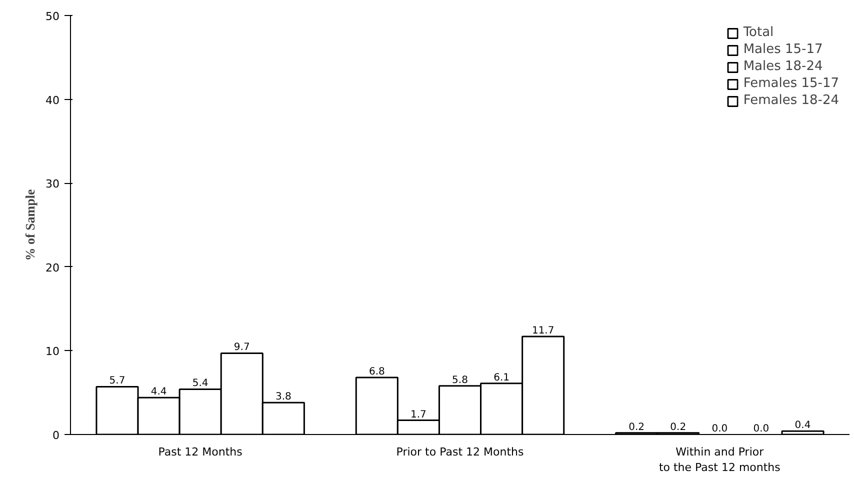 Image resolution: width=854 pixels, height=477 pixels. I want to click on y-tick-label: 20, so click(53, 267).